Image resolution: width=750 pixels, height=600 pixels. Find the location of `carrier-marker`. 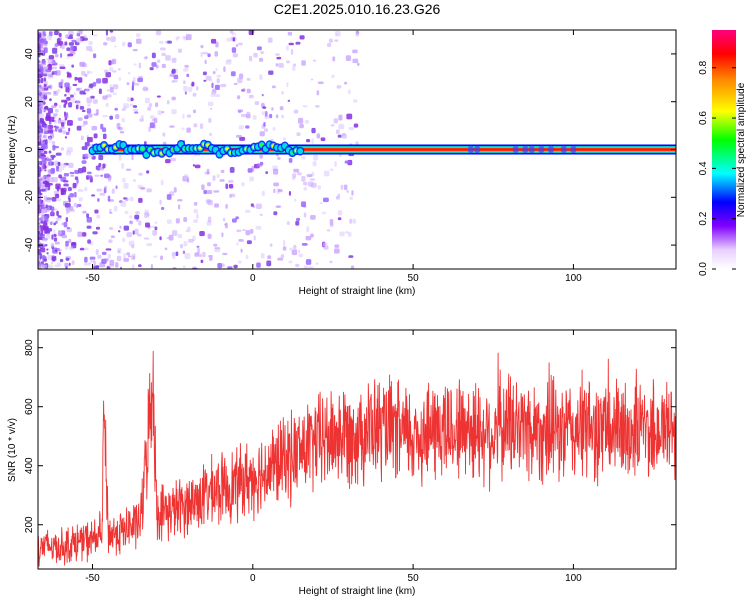

carrier-marker is located at coordinates (541, 149).